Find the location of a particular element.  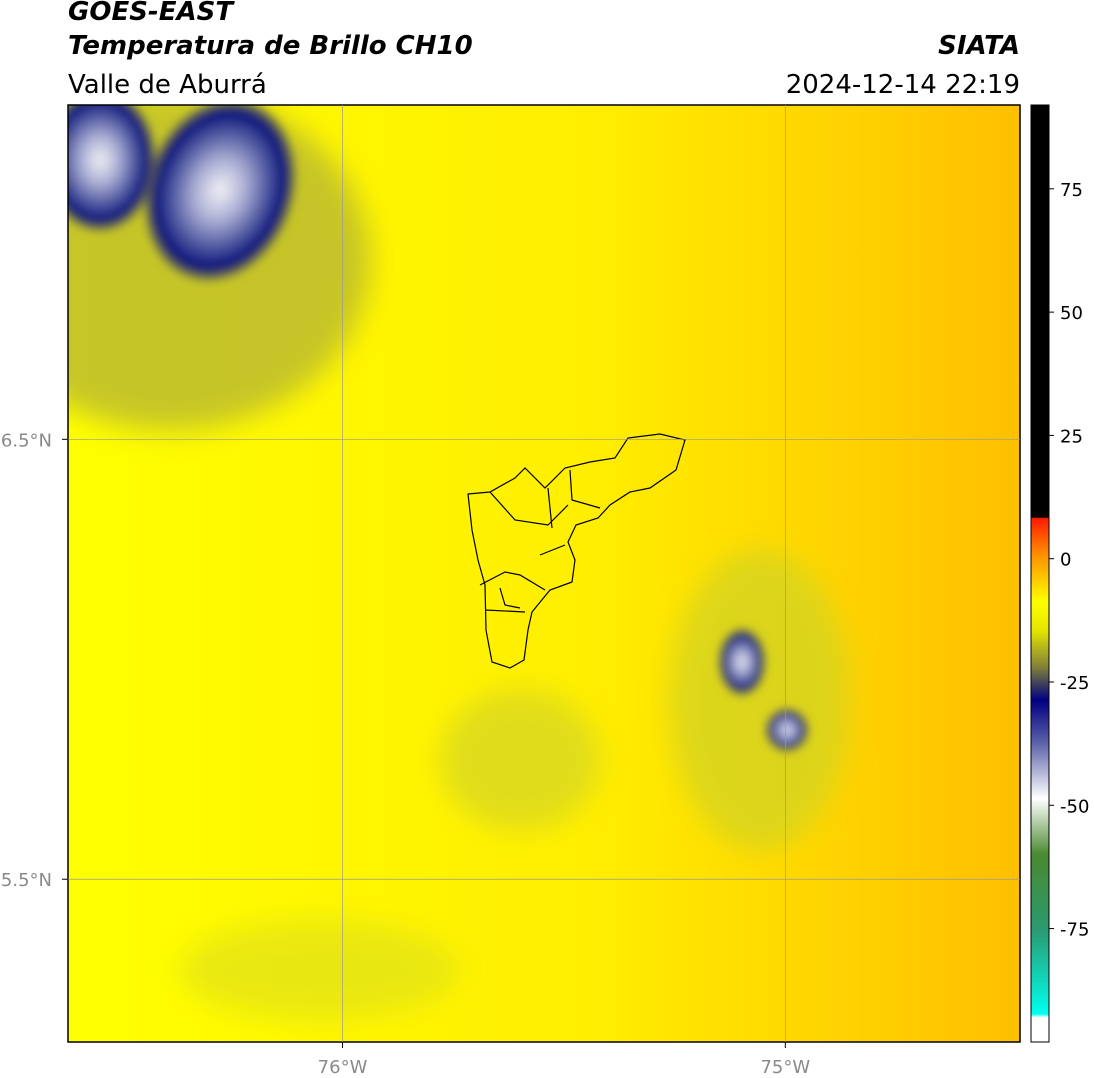

region: Valle de Aburrá is located at coordinates (167, 85).